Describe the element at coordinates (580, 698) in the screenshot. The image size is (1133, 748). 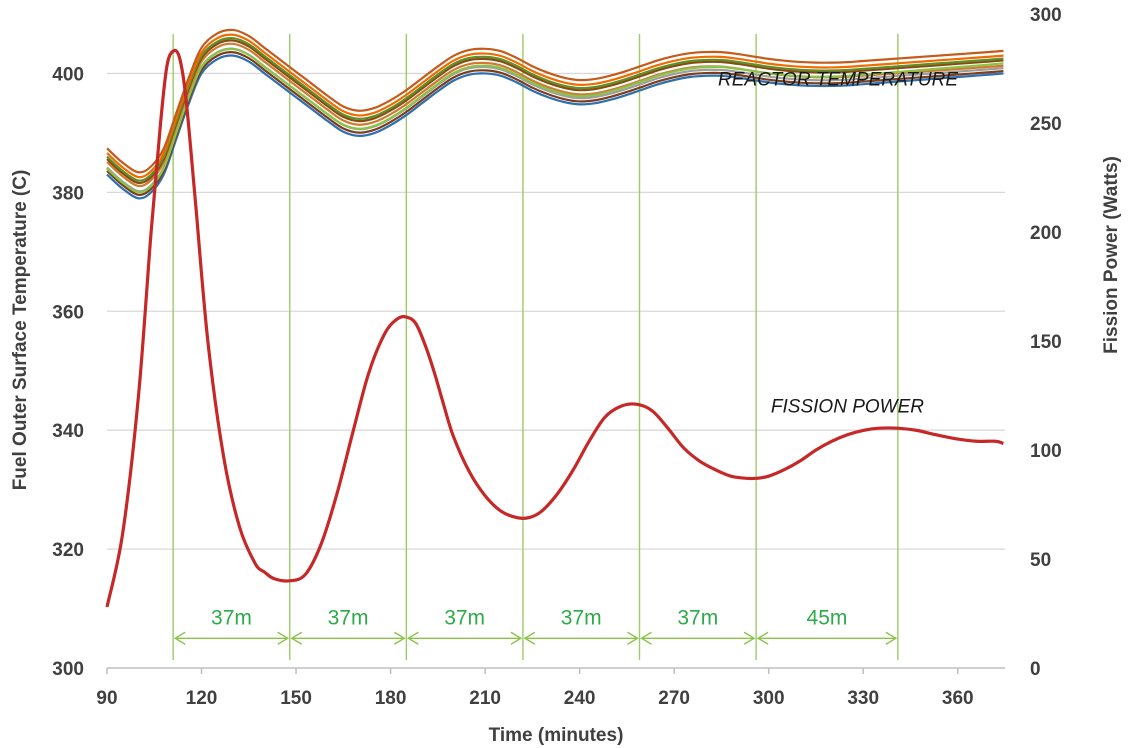
I see `x-tick-label: 240` at that location.